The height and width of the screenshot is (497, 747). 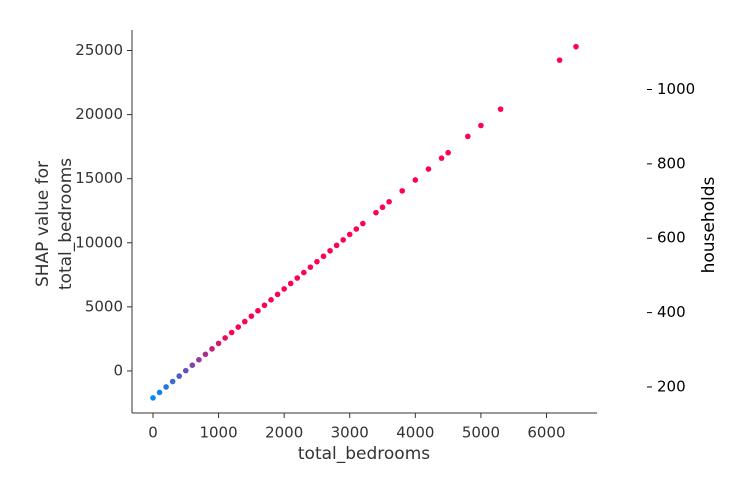 I want to click on y-tick-label: 0, so click(x=118, y=370).